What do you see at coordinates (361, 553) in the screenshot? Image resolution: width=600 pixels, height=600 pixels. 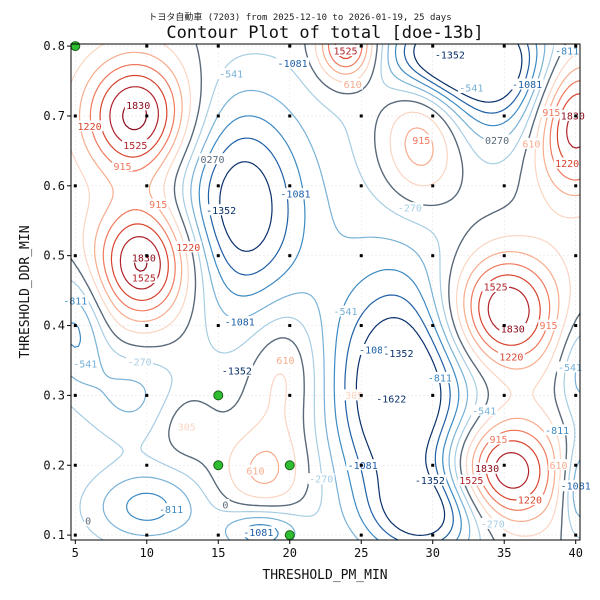 I see `x-tick-label: 25` at bounding box center [361, 553].